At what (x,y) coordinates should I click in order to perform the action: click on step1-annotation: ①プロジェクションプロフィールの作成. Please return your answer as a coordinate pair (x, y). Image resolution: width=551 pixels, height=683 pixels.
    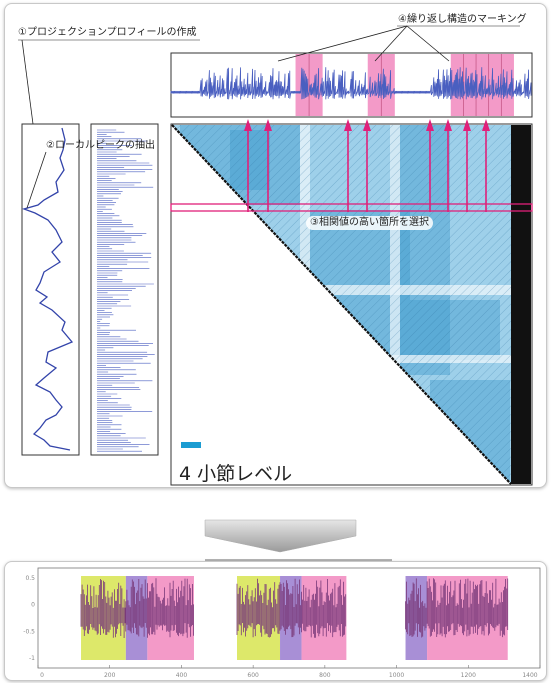
    Looking at the image, I should click on (107, 32).